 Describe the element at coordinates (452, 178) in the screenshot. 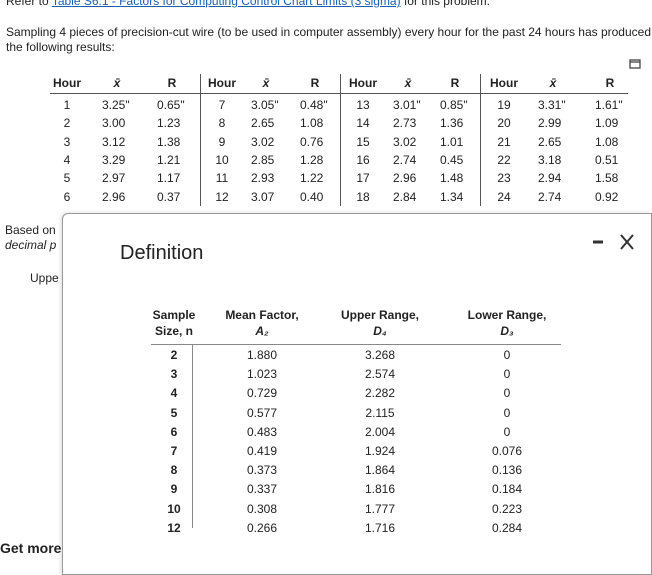

I see `table-cell: 1.48` at that location.